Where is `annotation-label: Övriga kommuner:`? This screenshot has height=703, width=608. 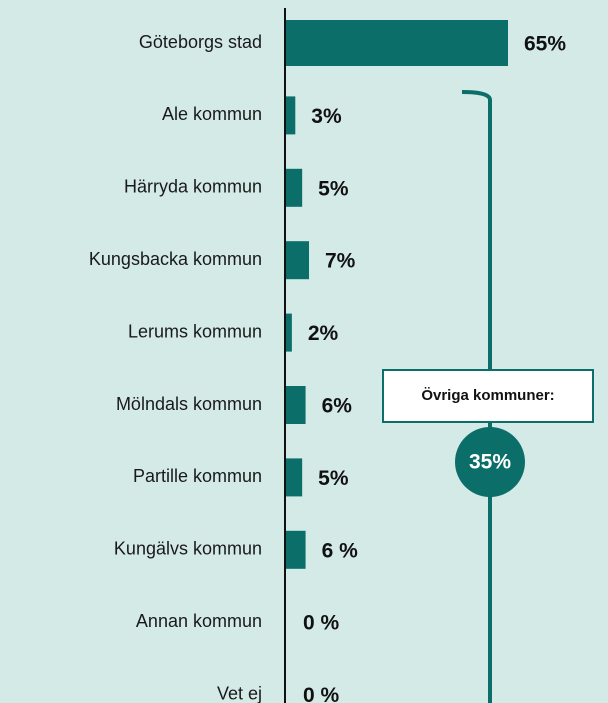
annotation-label: Övriga kommuner: is located at coordinates (487, 395).